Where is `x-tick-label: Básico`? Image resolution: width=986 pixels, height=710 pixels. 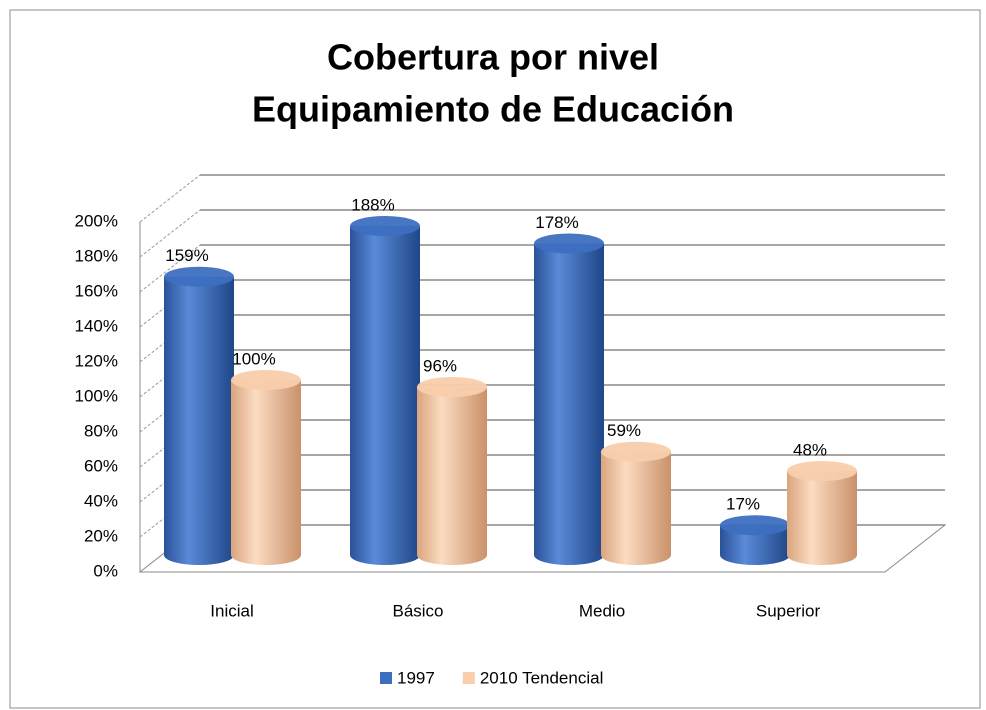
x-tick-label: Básico is located at coordinates (417, 610).